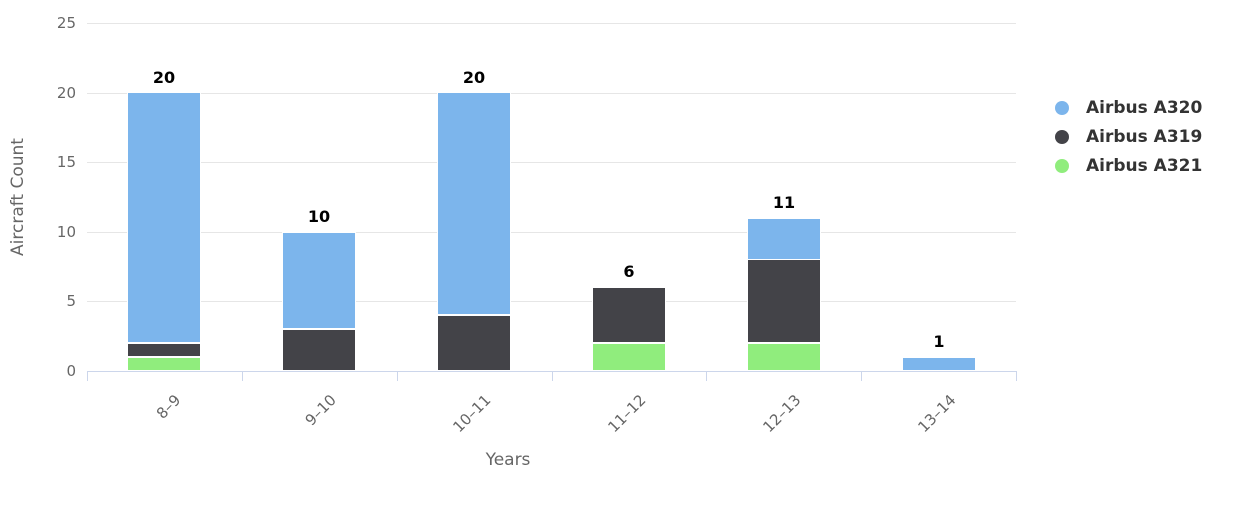 This screenshot has height=523, width=1242. Describe the element at coordinates (66, 93) in the screenshot. I see `y-axis-tick-label: 20` at that location.